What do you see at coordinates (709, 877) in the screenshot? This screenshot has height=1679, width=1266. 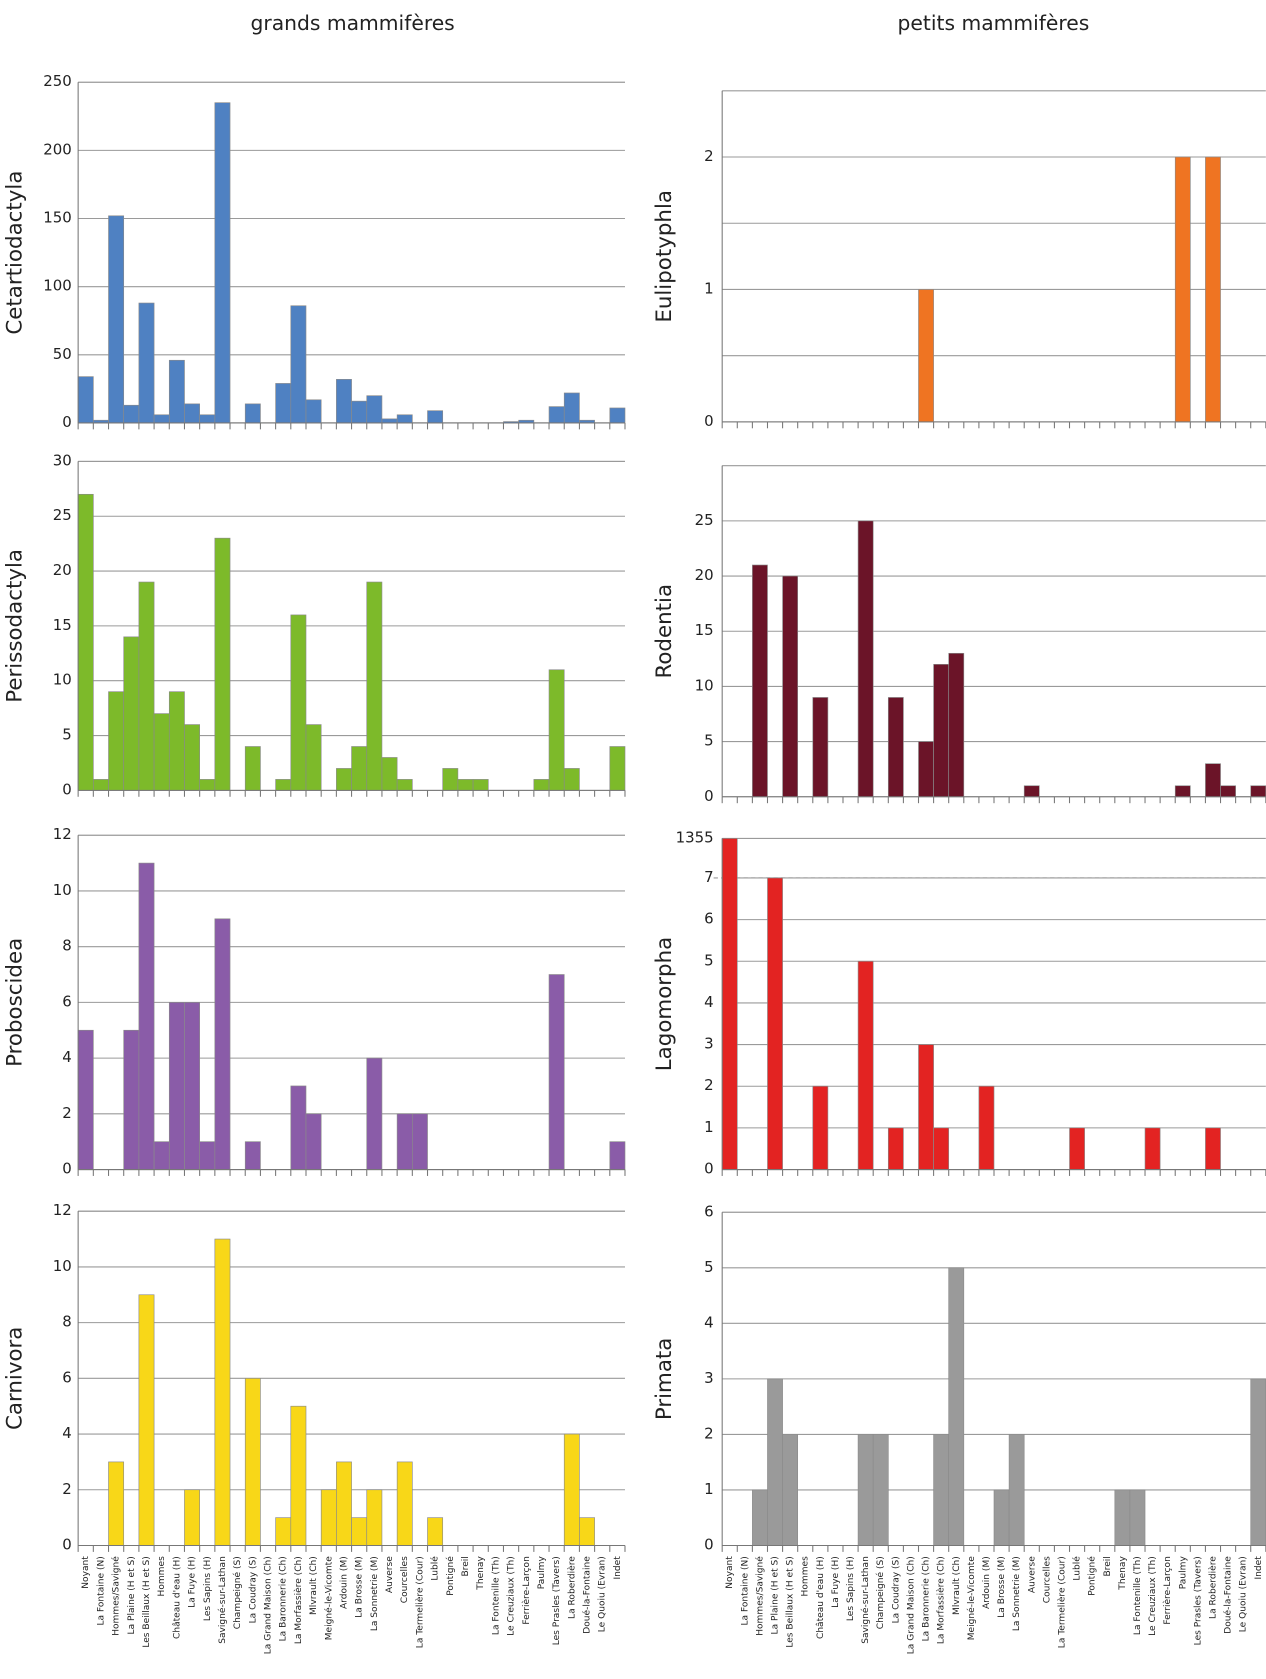 I see `y-tick-label: 7` at bounding box center [709, 877].